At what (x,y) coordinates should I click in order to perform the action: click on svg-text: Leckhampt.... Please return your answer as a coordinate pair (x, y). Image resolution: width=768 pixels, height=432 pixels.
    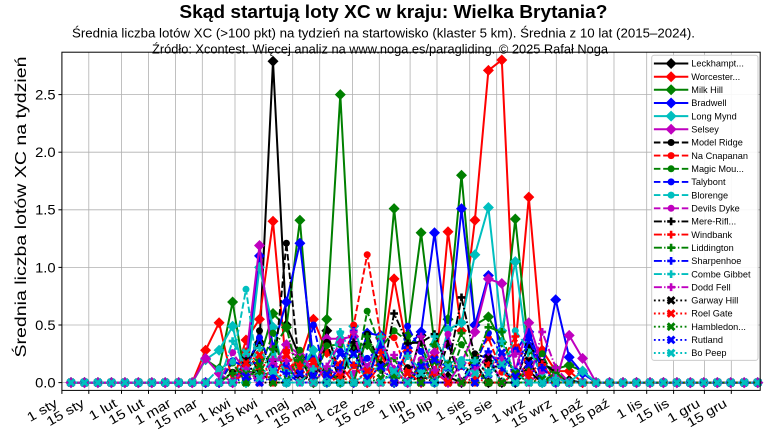
    Looking at the image, I should click on (717, 64).